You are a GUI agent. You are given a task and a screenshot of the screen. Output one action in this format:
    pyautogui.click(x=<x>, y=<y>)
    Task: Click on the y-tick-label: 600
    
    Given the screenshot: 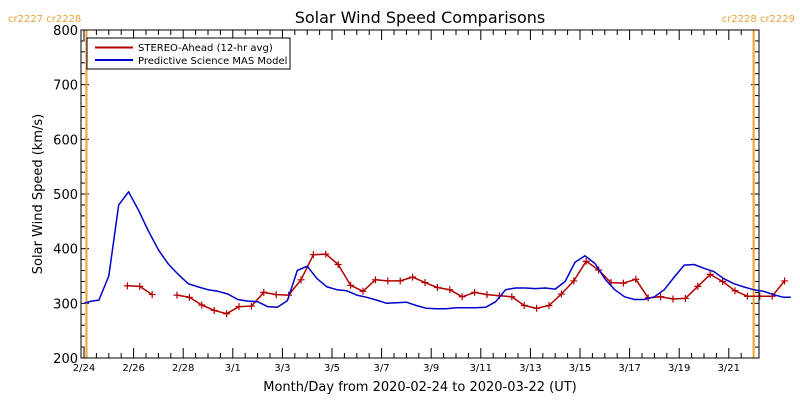 What is the action you would take?
    pyautogui.click(x=65, y=140)
    